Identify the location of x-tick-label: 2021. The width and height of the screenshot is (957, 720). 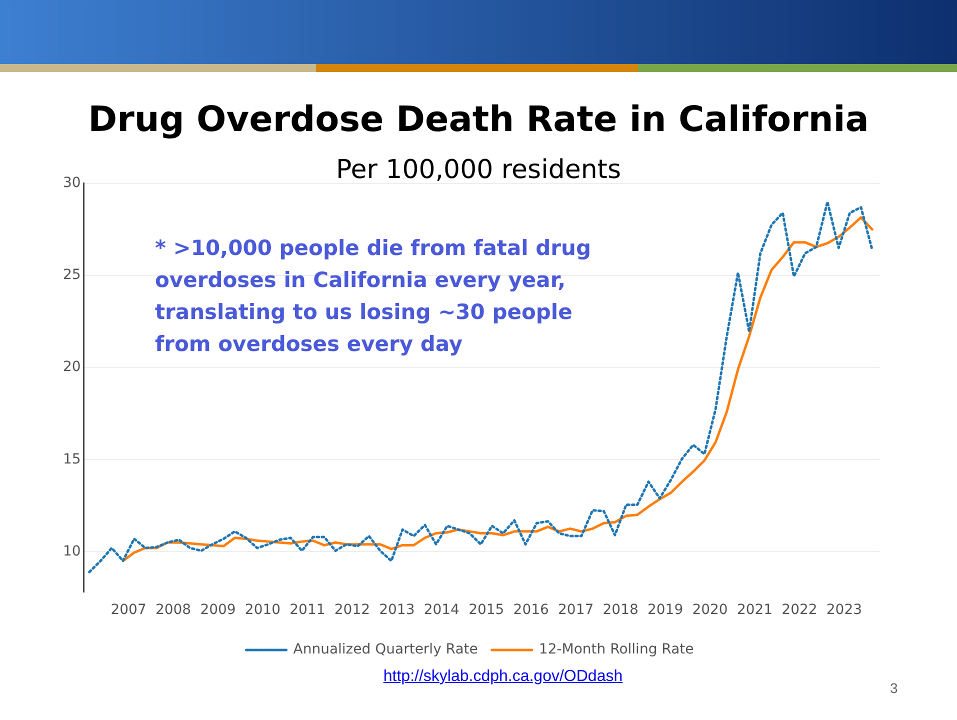
(754, 610).